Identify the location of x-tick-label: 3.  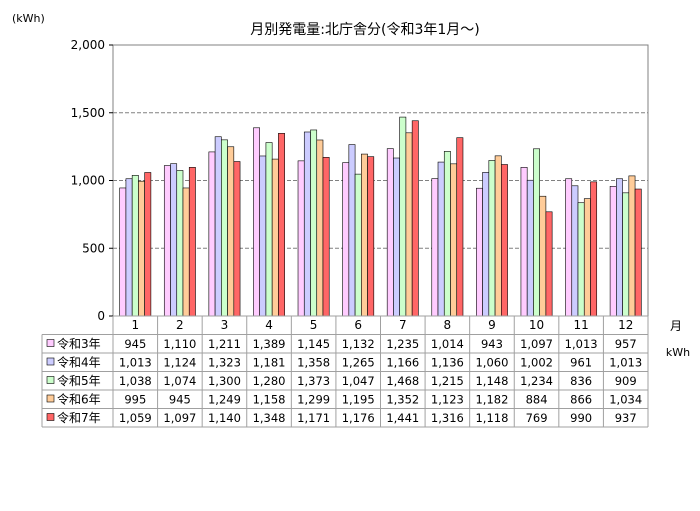
(225, 325).